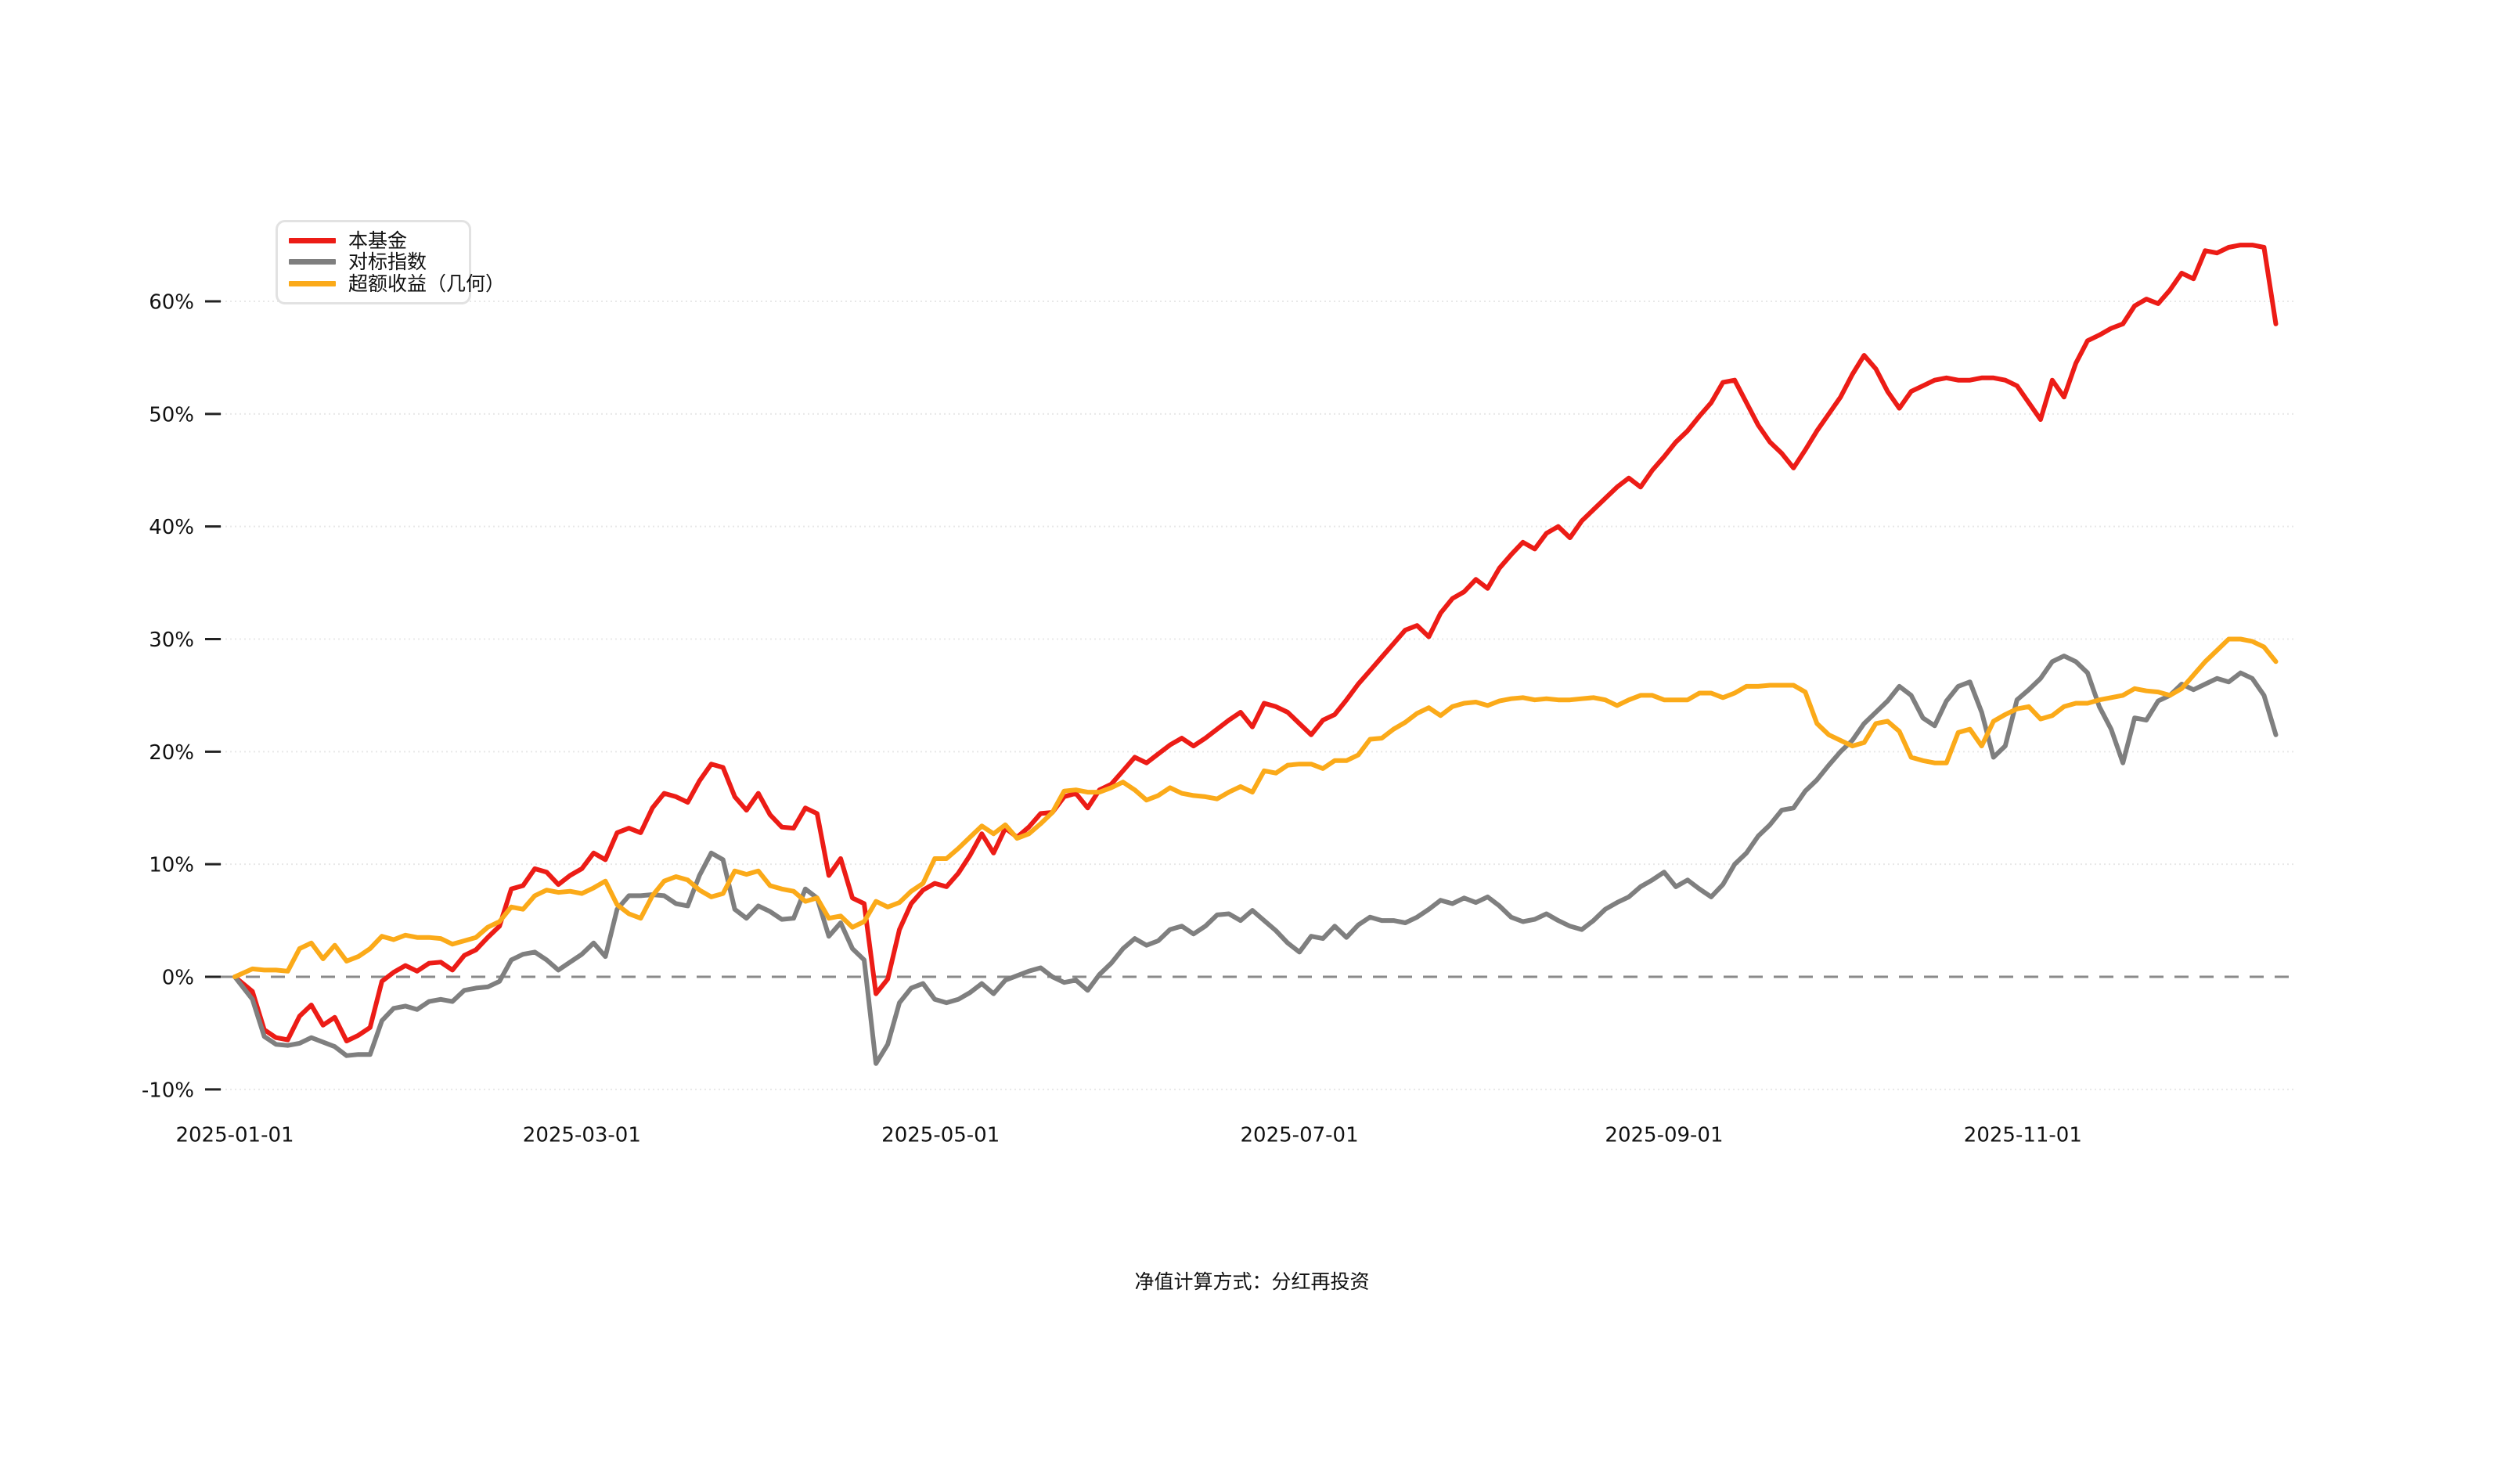 The image size is (2504, 1484). I want to click on legend-item-label: 对标指数, so click(387, 262).